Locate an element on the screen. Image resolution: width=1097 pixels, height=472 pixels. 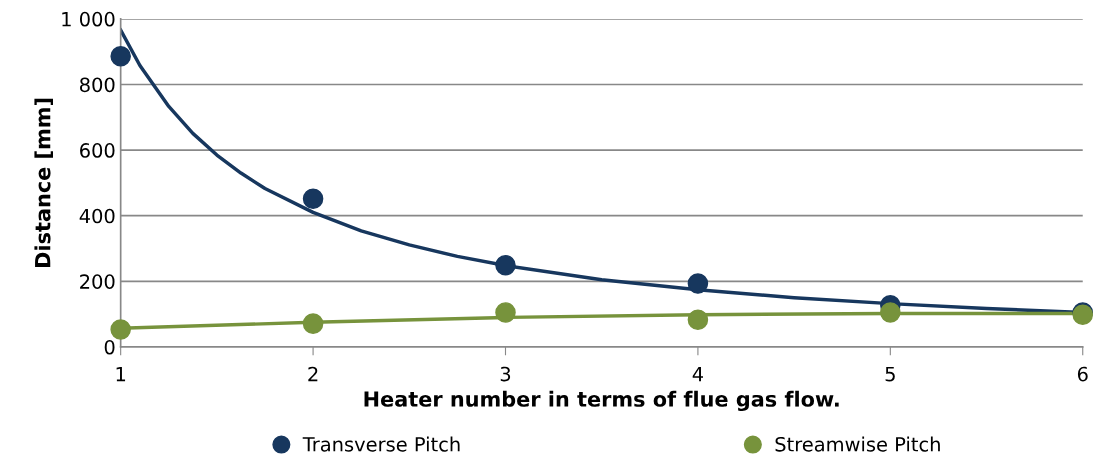
y-tick-label: 0 is located at coordinates (109, 347).